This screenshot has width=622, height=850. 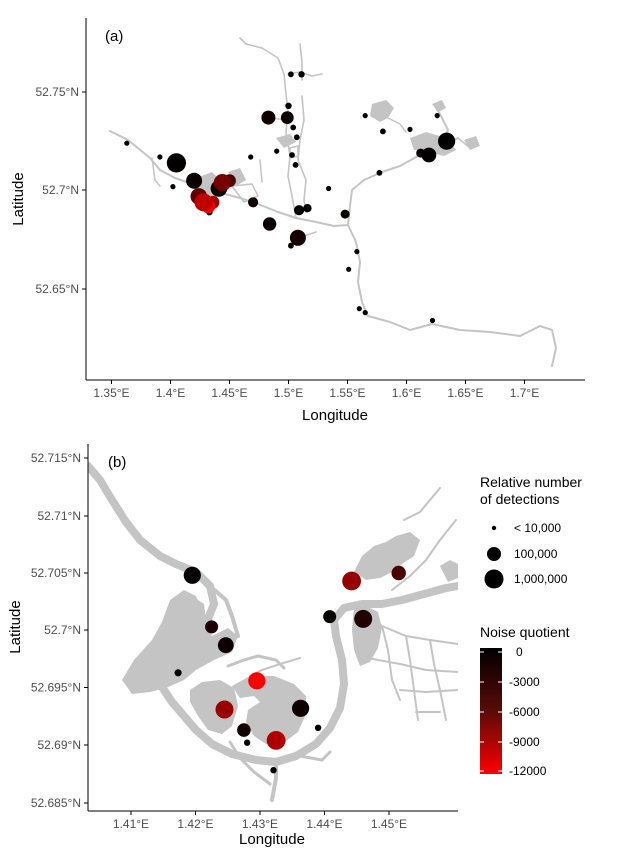 What do you see at coordinates (272, 839) in the screenshot?
I see `panel-b-x-axis-title: Longitude` at bounding box center [272, 839].